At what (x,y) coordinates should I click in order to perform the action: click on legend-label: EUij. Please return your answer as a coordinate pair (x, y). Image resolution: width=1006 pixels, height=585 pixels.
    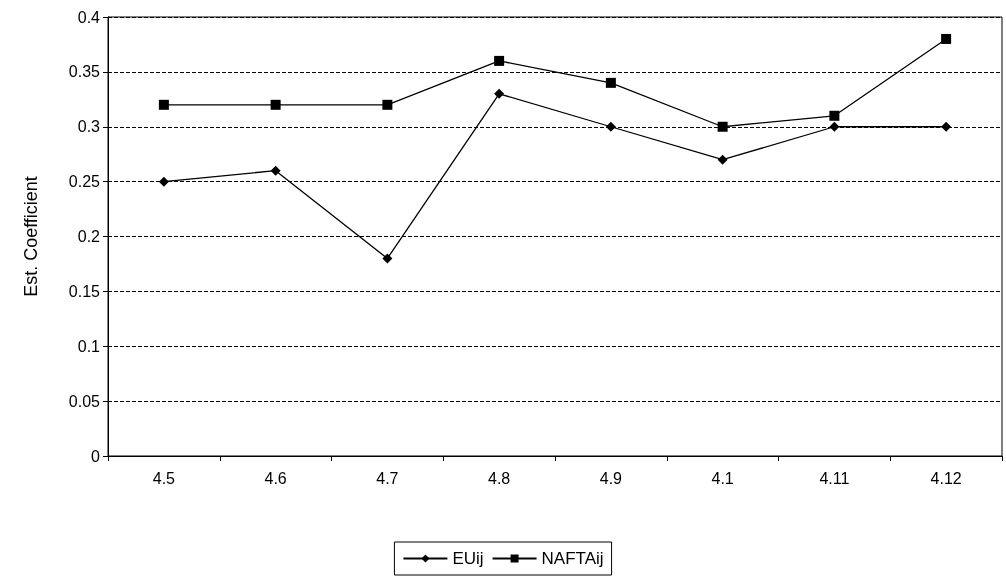
    Looking at the image, I should click on (468, 558).